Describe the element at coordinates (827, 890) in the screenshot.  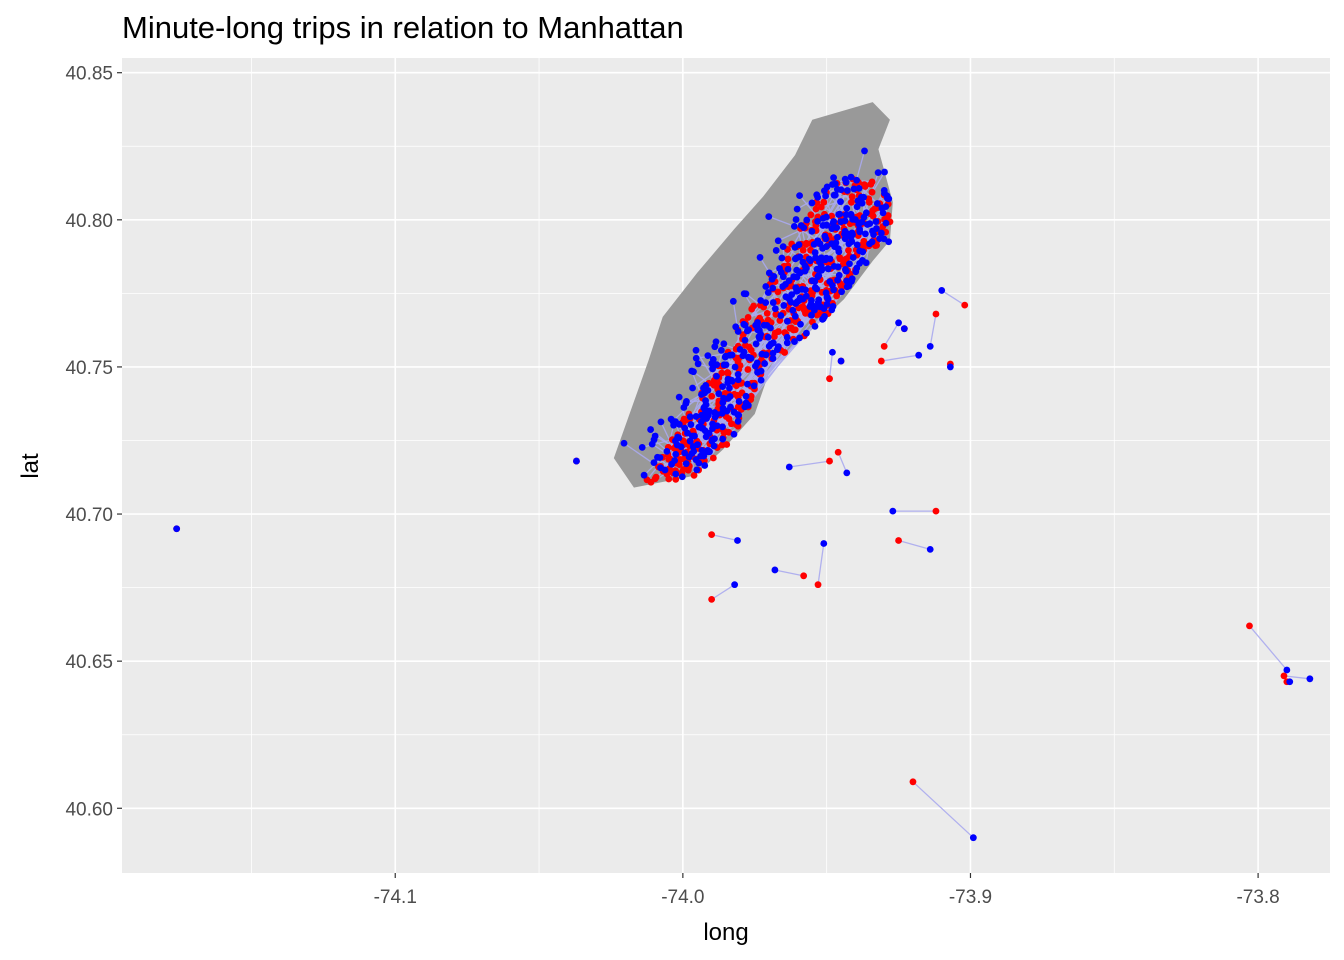
I see `x-axis: -74.1 -74.0 -73.9 -73.8` at that location.